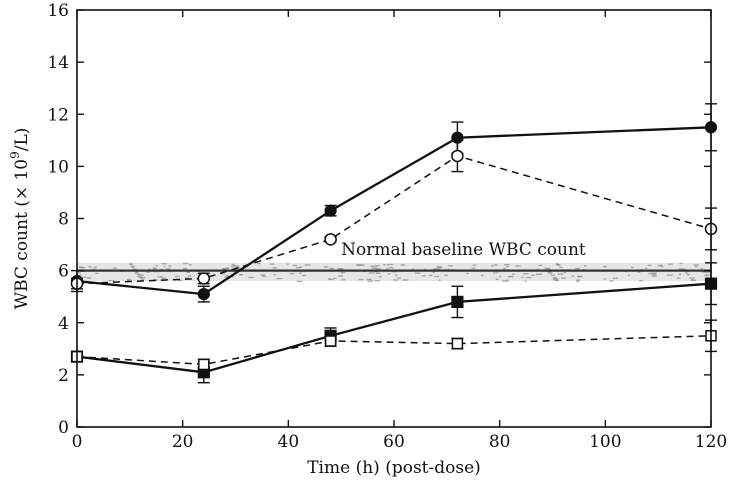  What do you see at coordinates (605, 442) in the screenshot?
I see `x-tick-label: 100` at bounding box center [605, 442].